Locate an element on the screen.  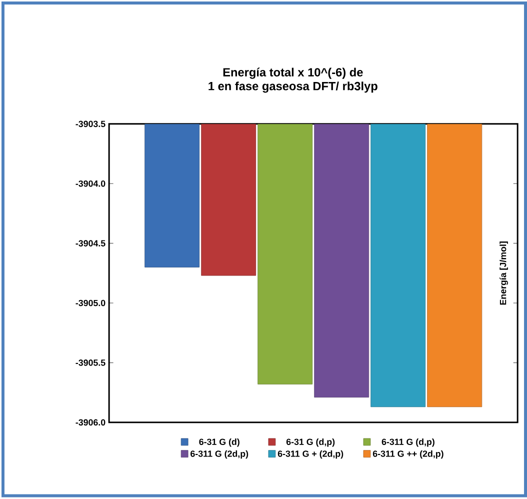
legend-label: 6-311 G (d,p) is located at coordinates (408, 442).